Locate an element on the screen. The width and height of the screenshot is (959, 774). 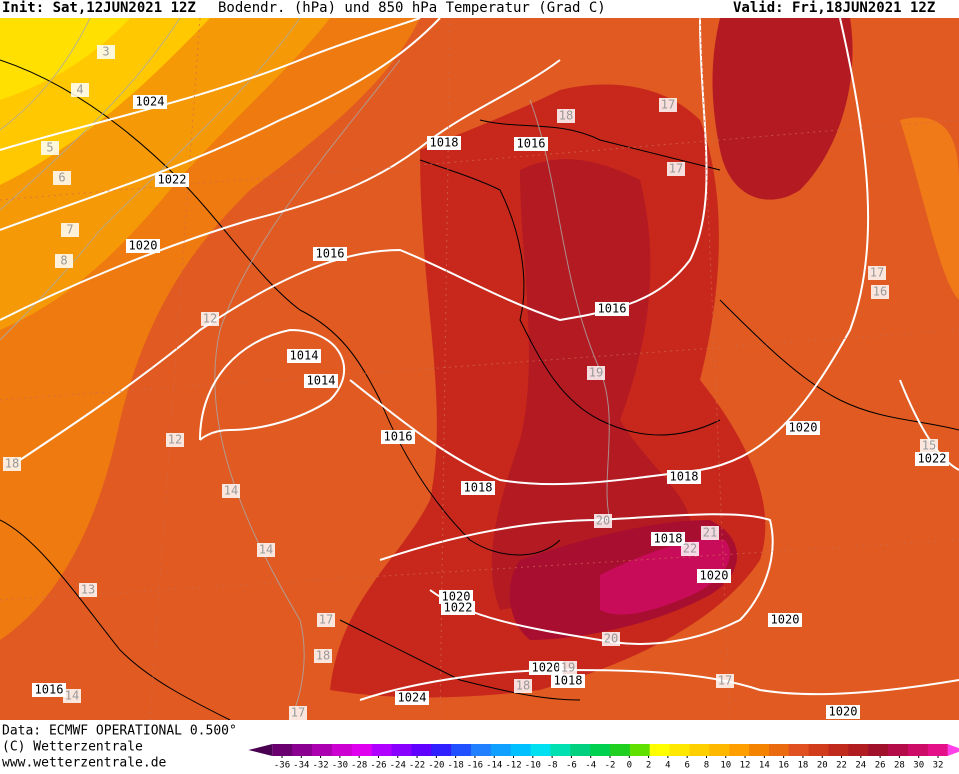
colorbar-tick-label: 0 is located at coordinates (629, 766).